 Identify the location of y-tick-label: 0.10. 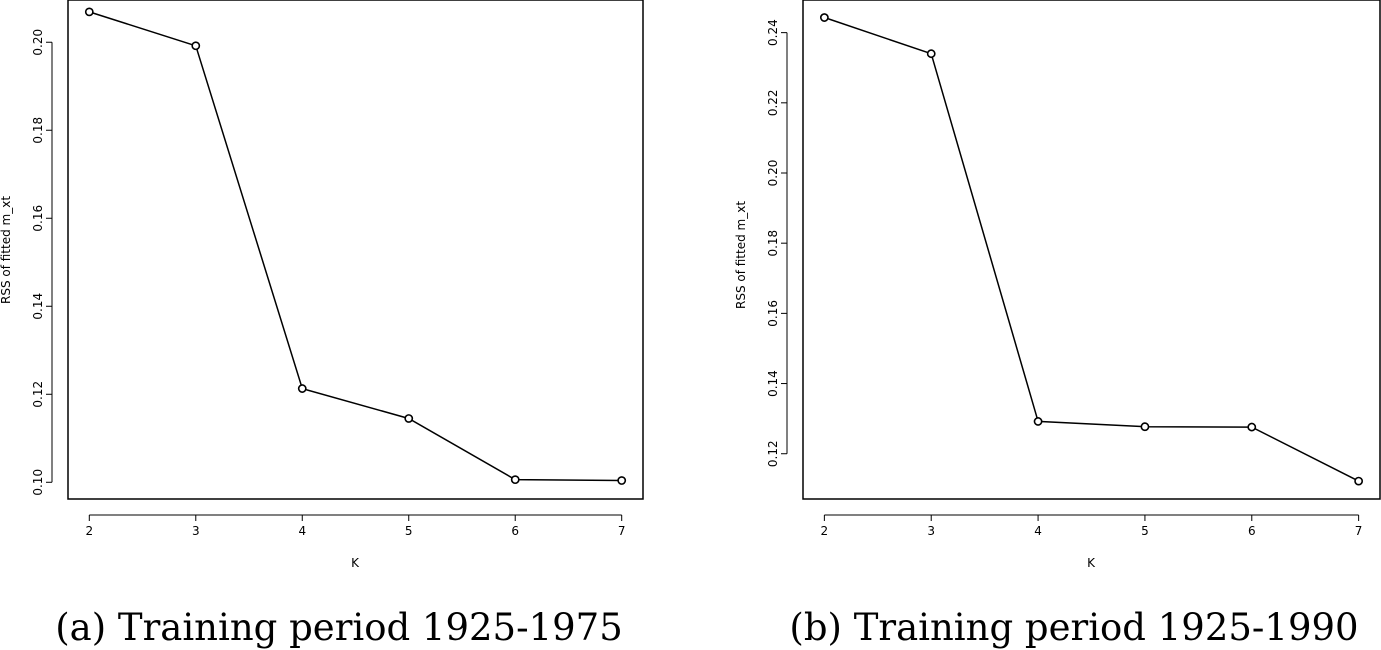
(38, 482).